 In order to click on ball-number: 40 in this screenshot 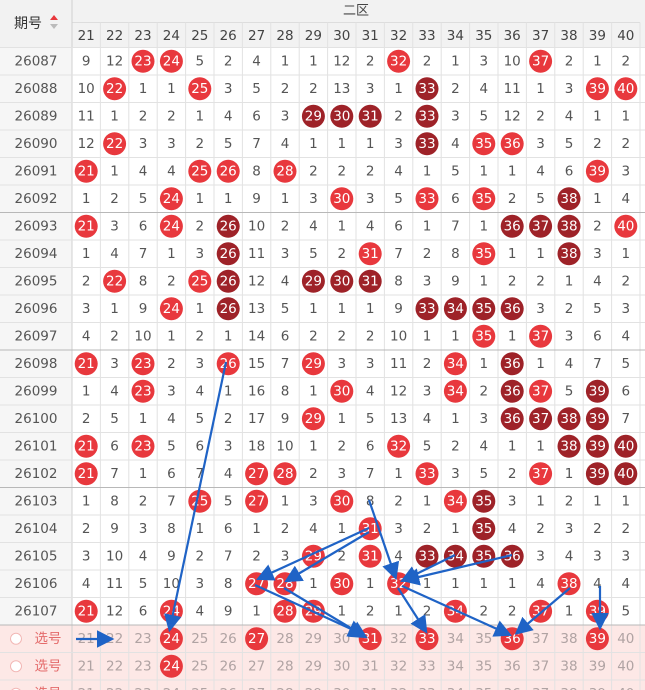, I will do `click(625, 474)`.